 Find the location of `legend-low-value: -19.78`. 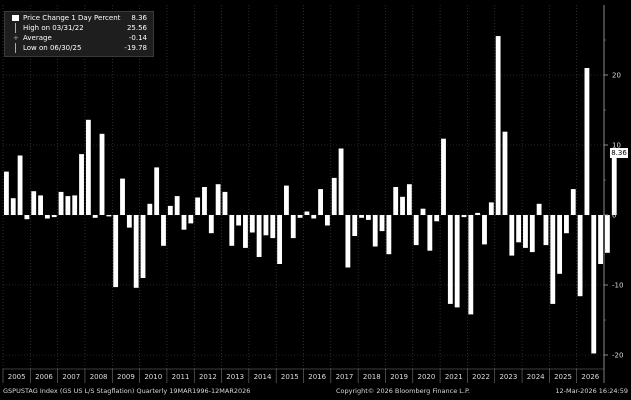

legend-low-value: -19.78 is located at coordinates (135, 48).